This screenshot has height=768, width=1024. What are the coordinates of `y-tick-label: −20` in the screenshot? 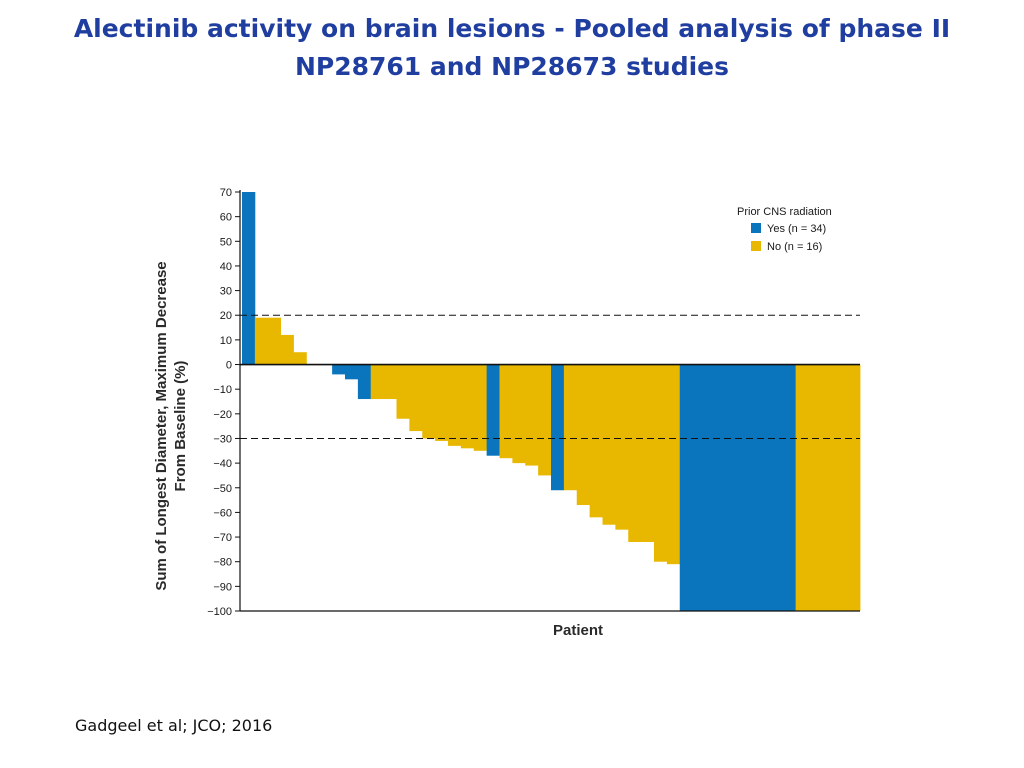 It's located at (222, 415).